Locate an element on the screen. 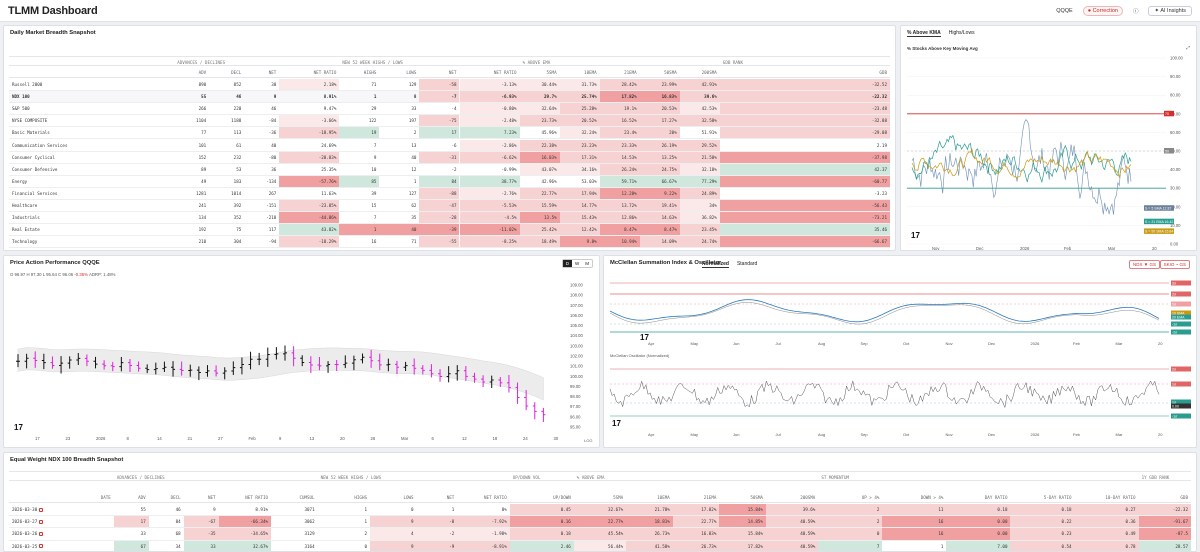 This screenshot has width=1200, height=552. table-cell: 40.59% is located at coordinates (792, 545).